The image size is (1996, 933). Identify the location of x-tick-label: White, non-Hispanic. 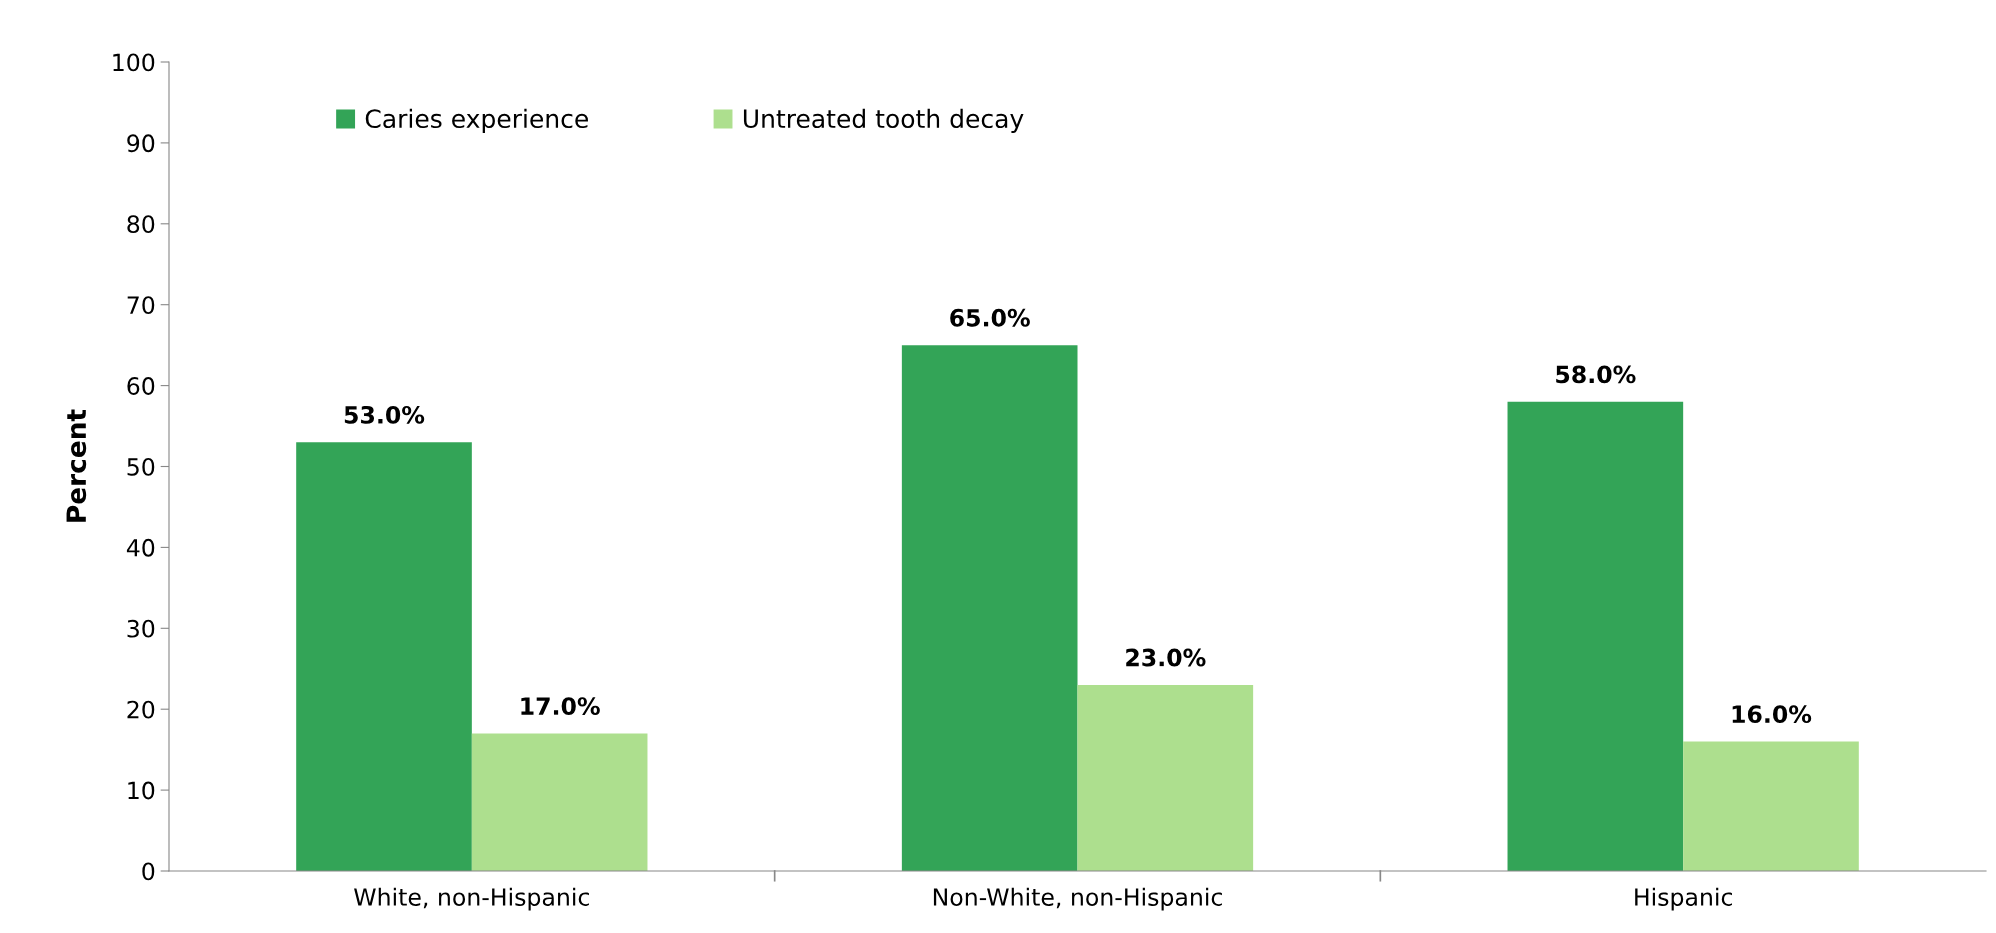
(471, 899).